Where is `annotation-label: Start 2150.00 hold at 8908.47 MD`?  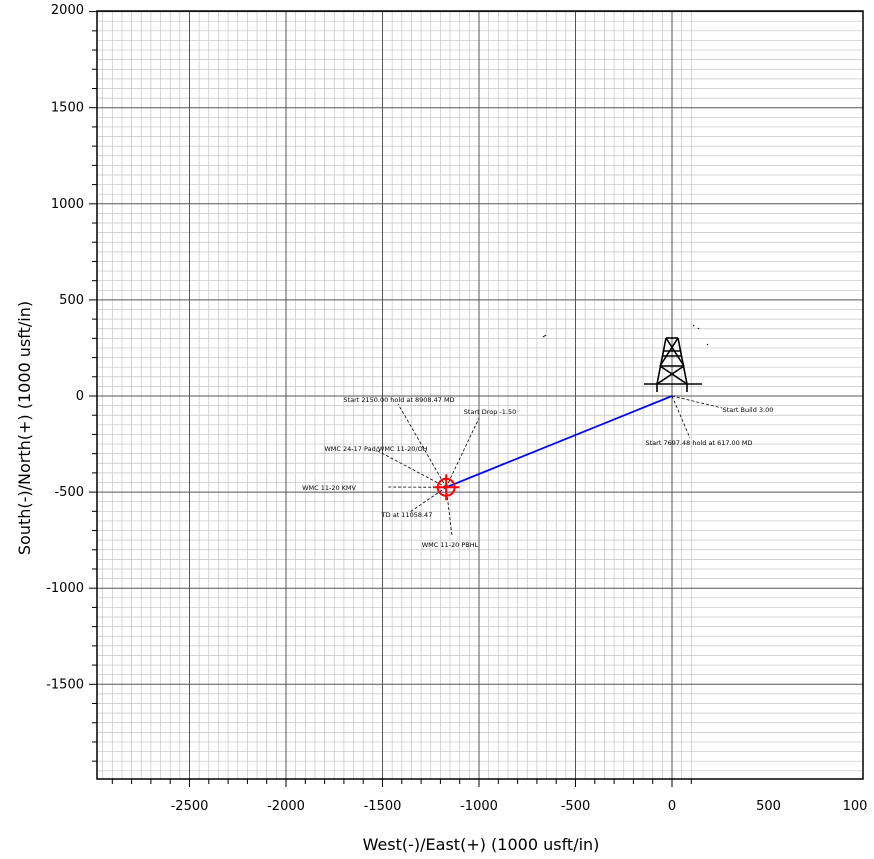 annotation-label: Start 2150.00 hold at 8908.47 MD is located at coordinates (398, 400).